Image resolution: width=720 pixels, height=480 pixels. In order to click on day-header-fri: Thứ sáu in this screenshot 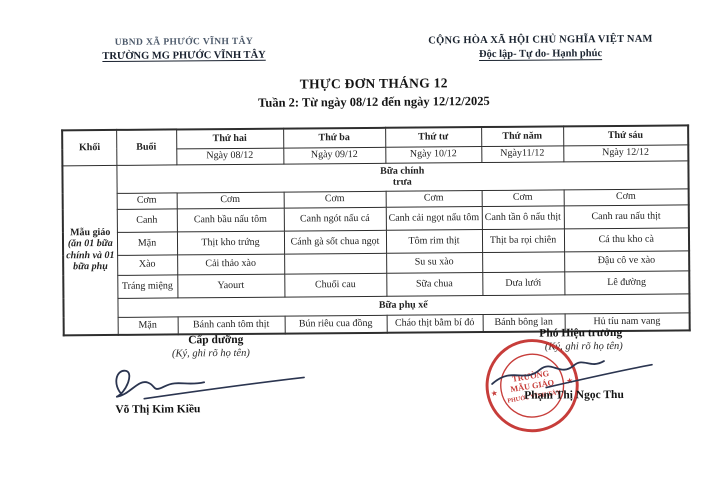, I will do `click(626, 135)`.